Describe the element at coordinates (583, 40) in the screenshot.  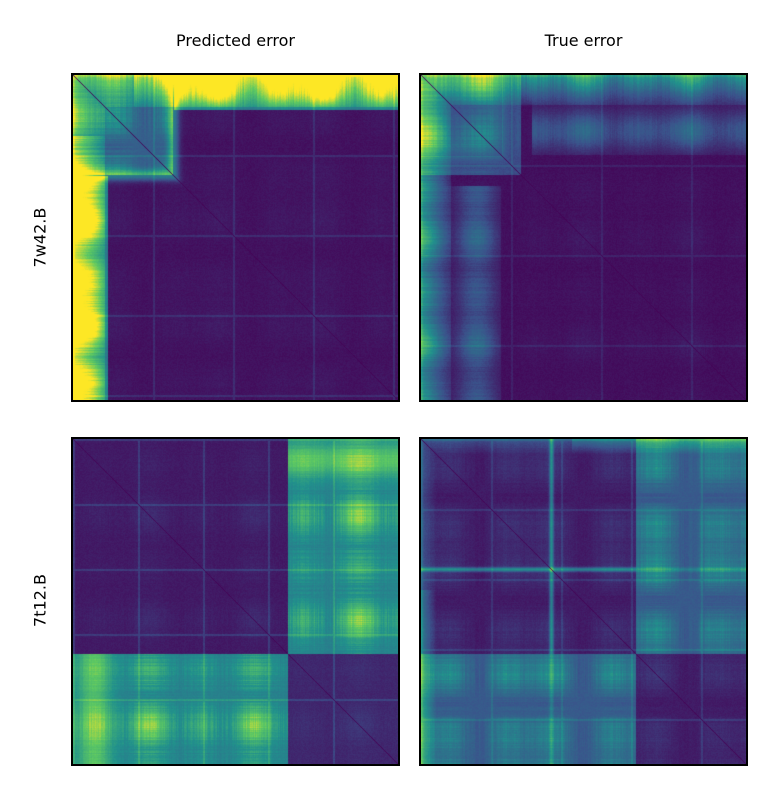
I see `column-title-true: True error` at that location.